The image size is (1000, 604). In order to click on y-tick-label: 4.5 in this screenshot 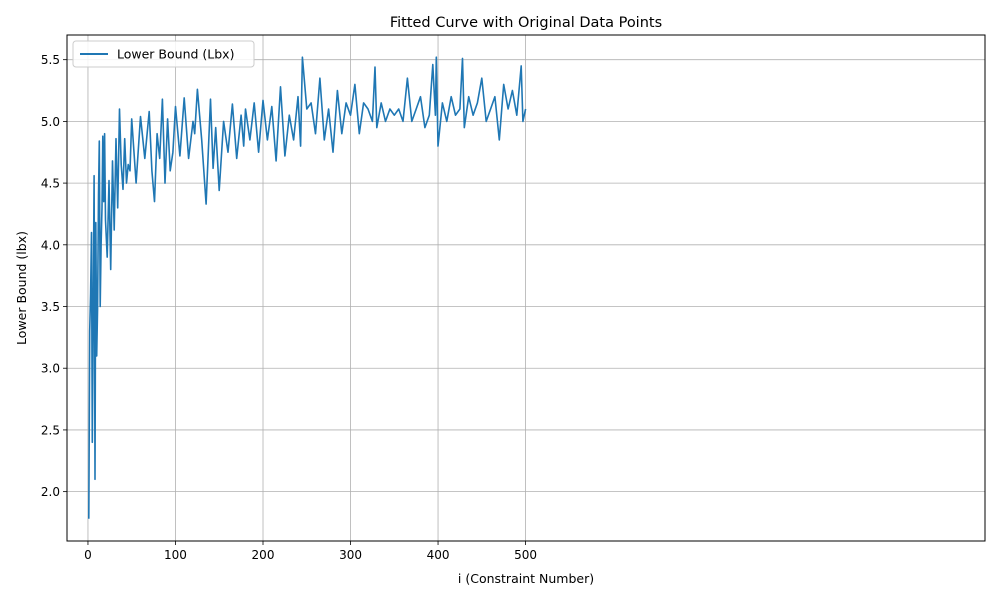, I will do `click(50, 184)`.